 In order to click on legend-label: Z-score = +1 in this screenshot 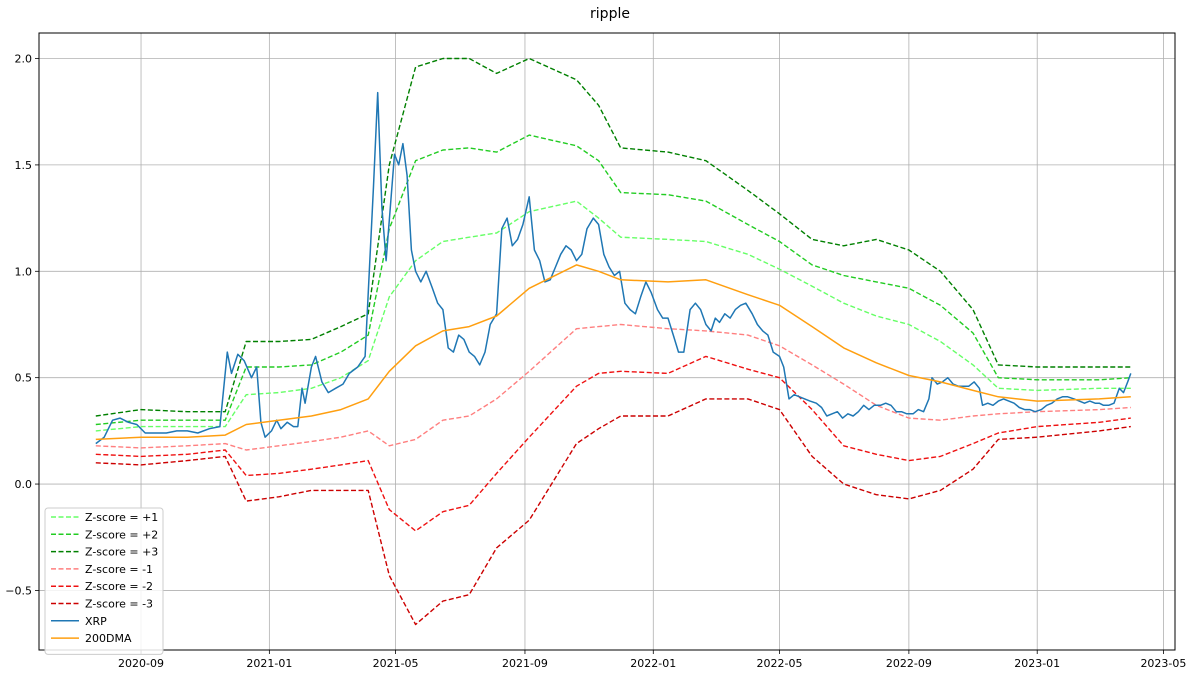, I will do `click(121, 517)`.